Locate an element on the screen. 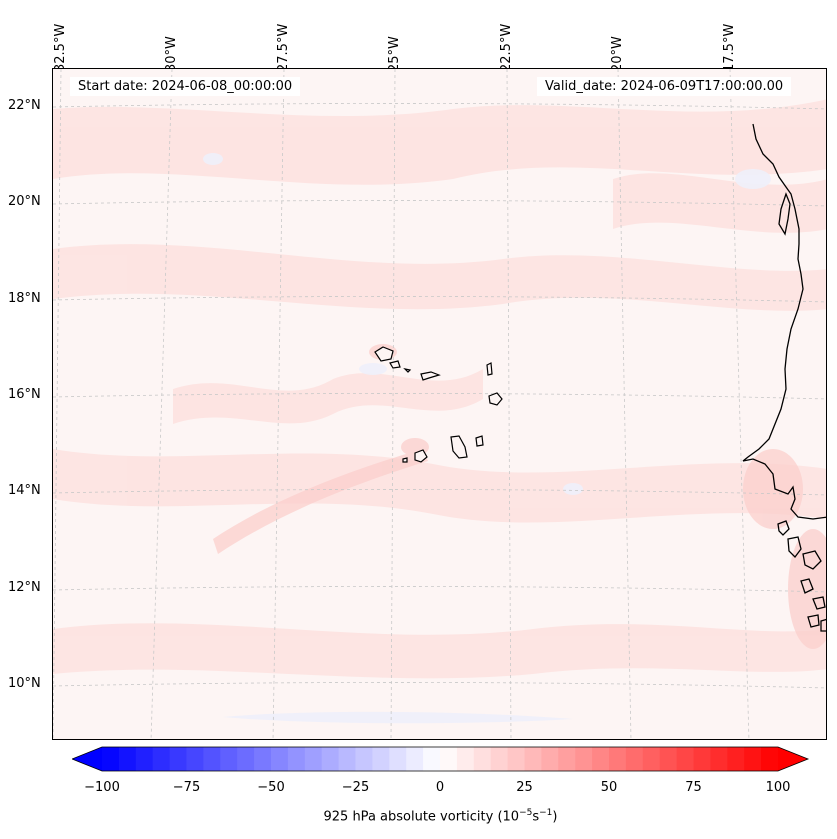  maio-island is located at coordinates (479, 441).